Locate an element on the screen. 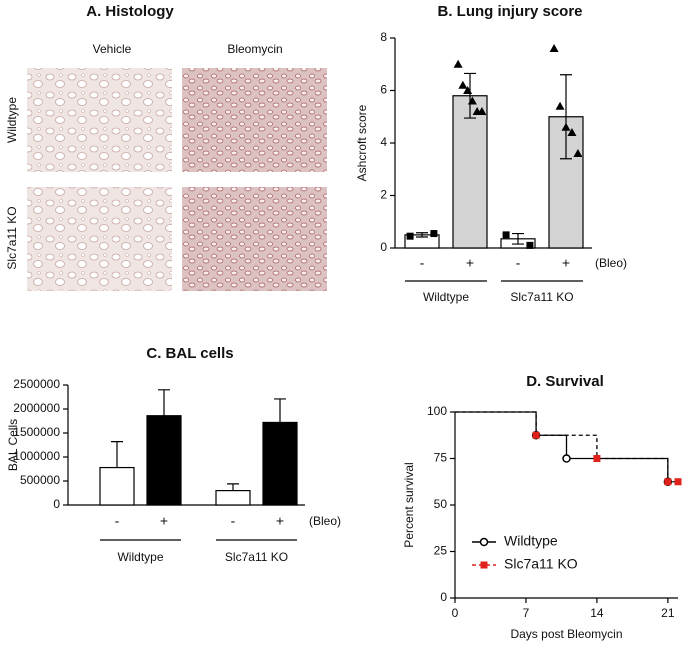  panel-title: C. BAL cells is located at coordinates (189, 353).